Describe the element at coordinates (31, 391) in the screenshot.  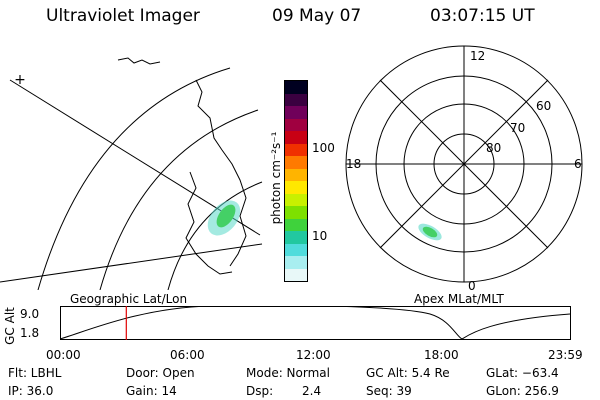
I see `info-ip: IP: 36.0` at that location.